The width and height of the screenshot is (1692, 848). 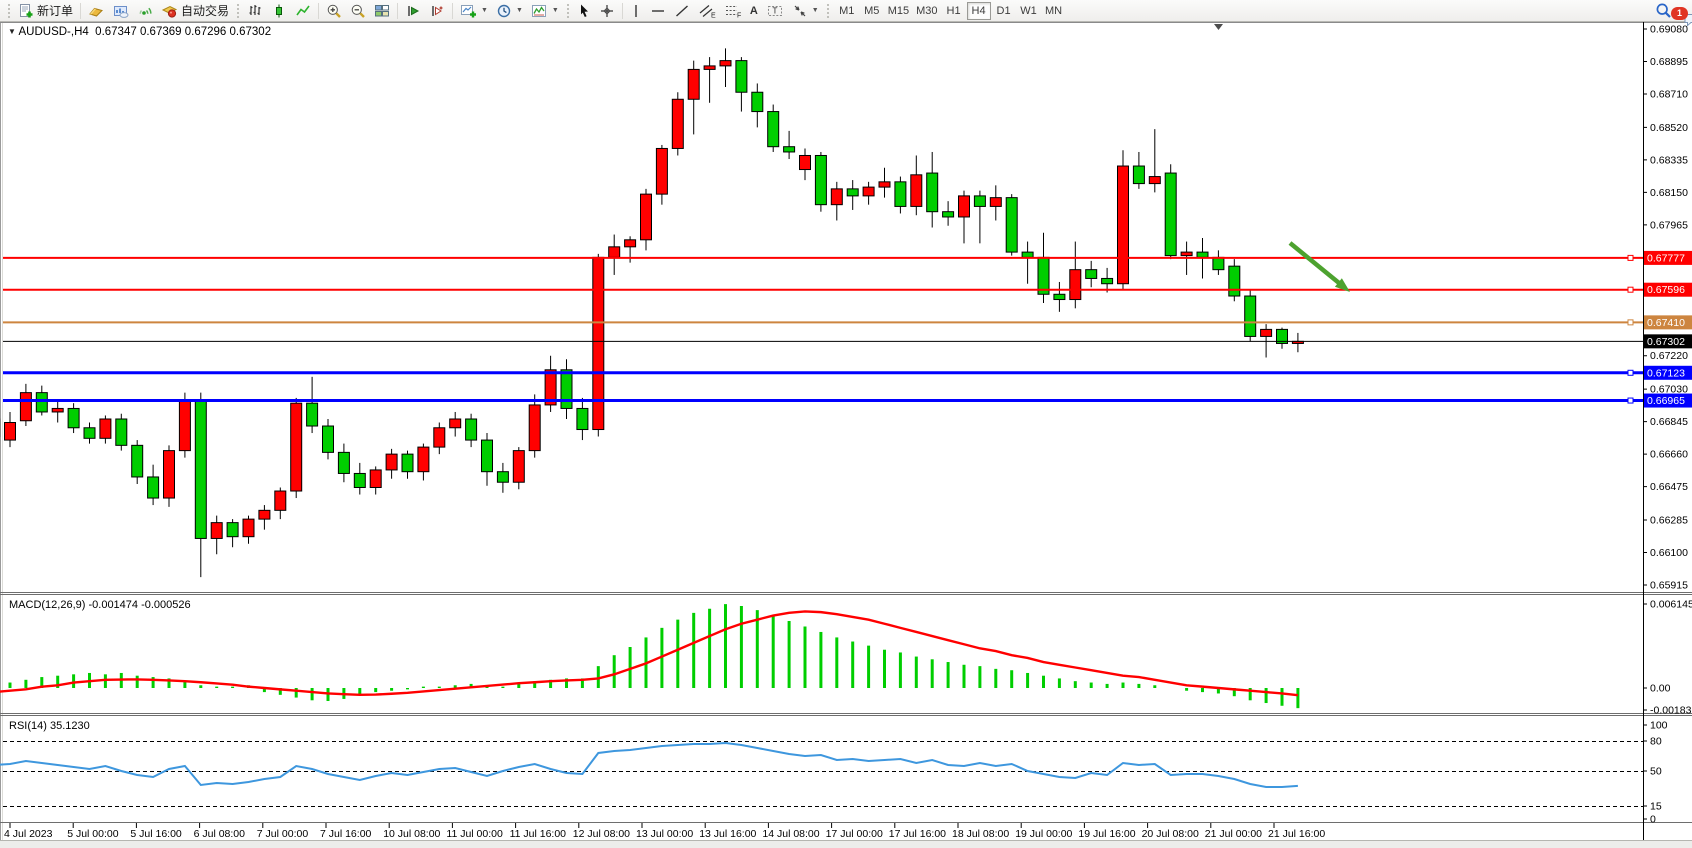 I want to click on chart-shift-icon, so click(x=437, y=10).